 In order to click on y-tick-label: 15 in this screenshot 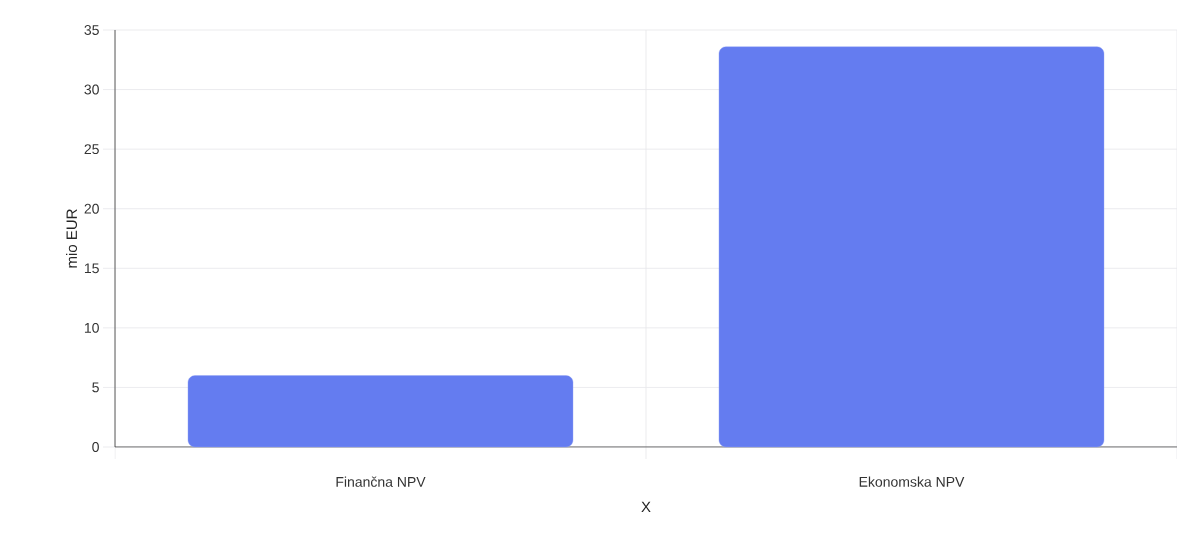, I will do `click(91, 268)`.